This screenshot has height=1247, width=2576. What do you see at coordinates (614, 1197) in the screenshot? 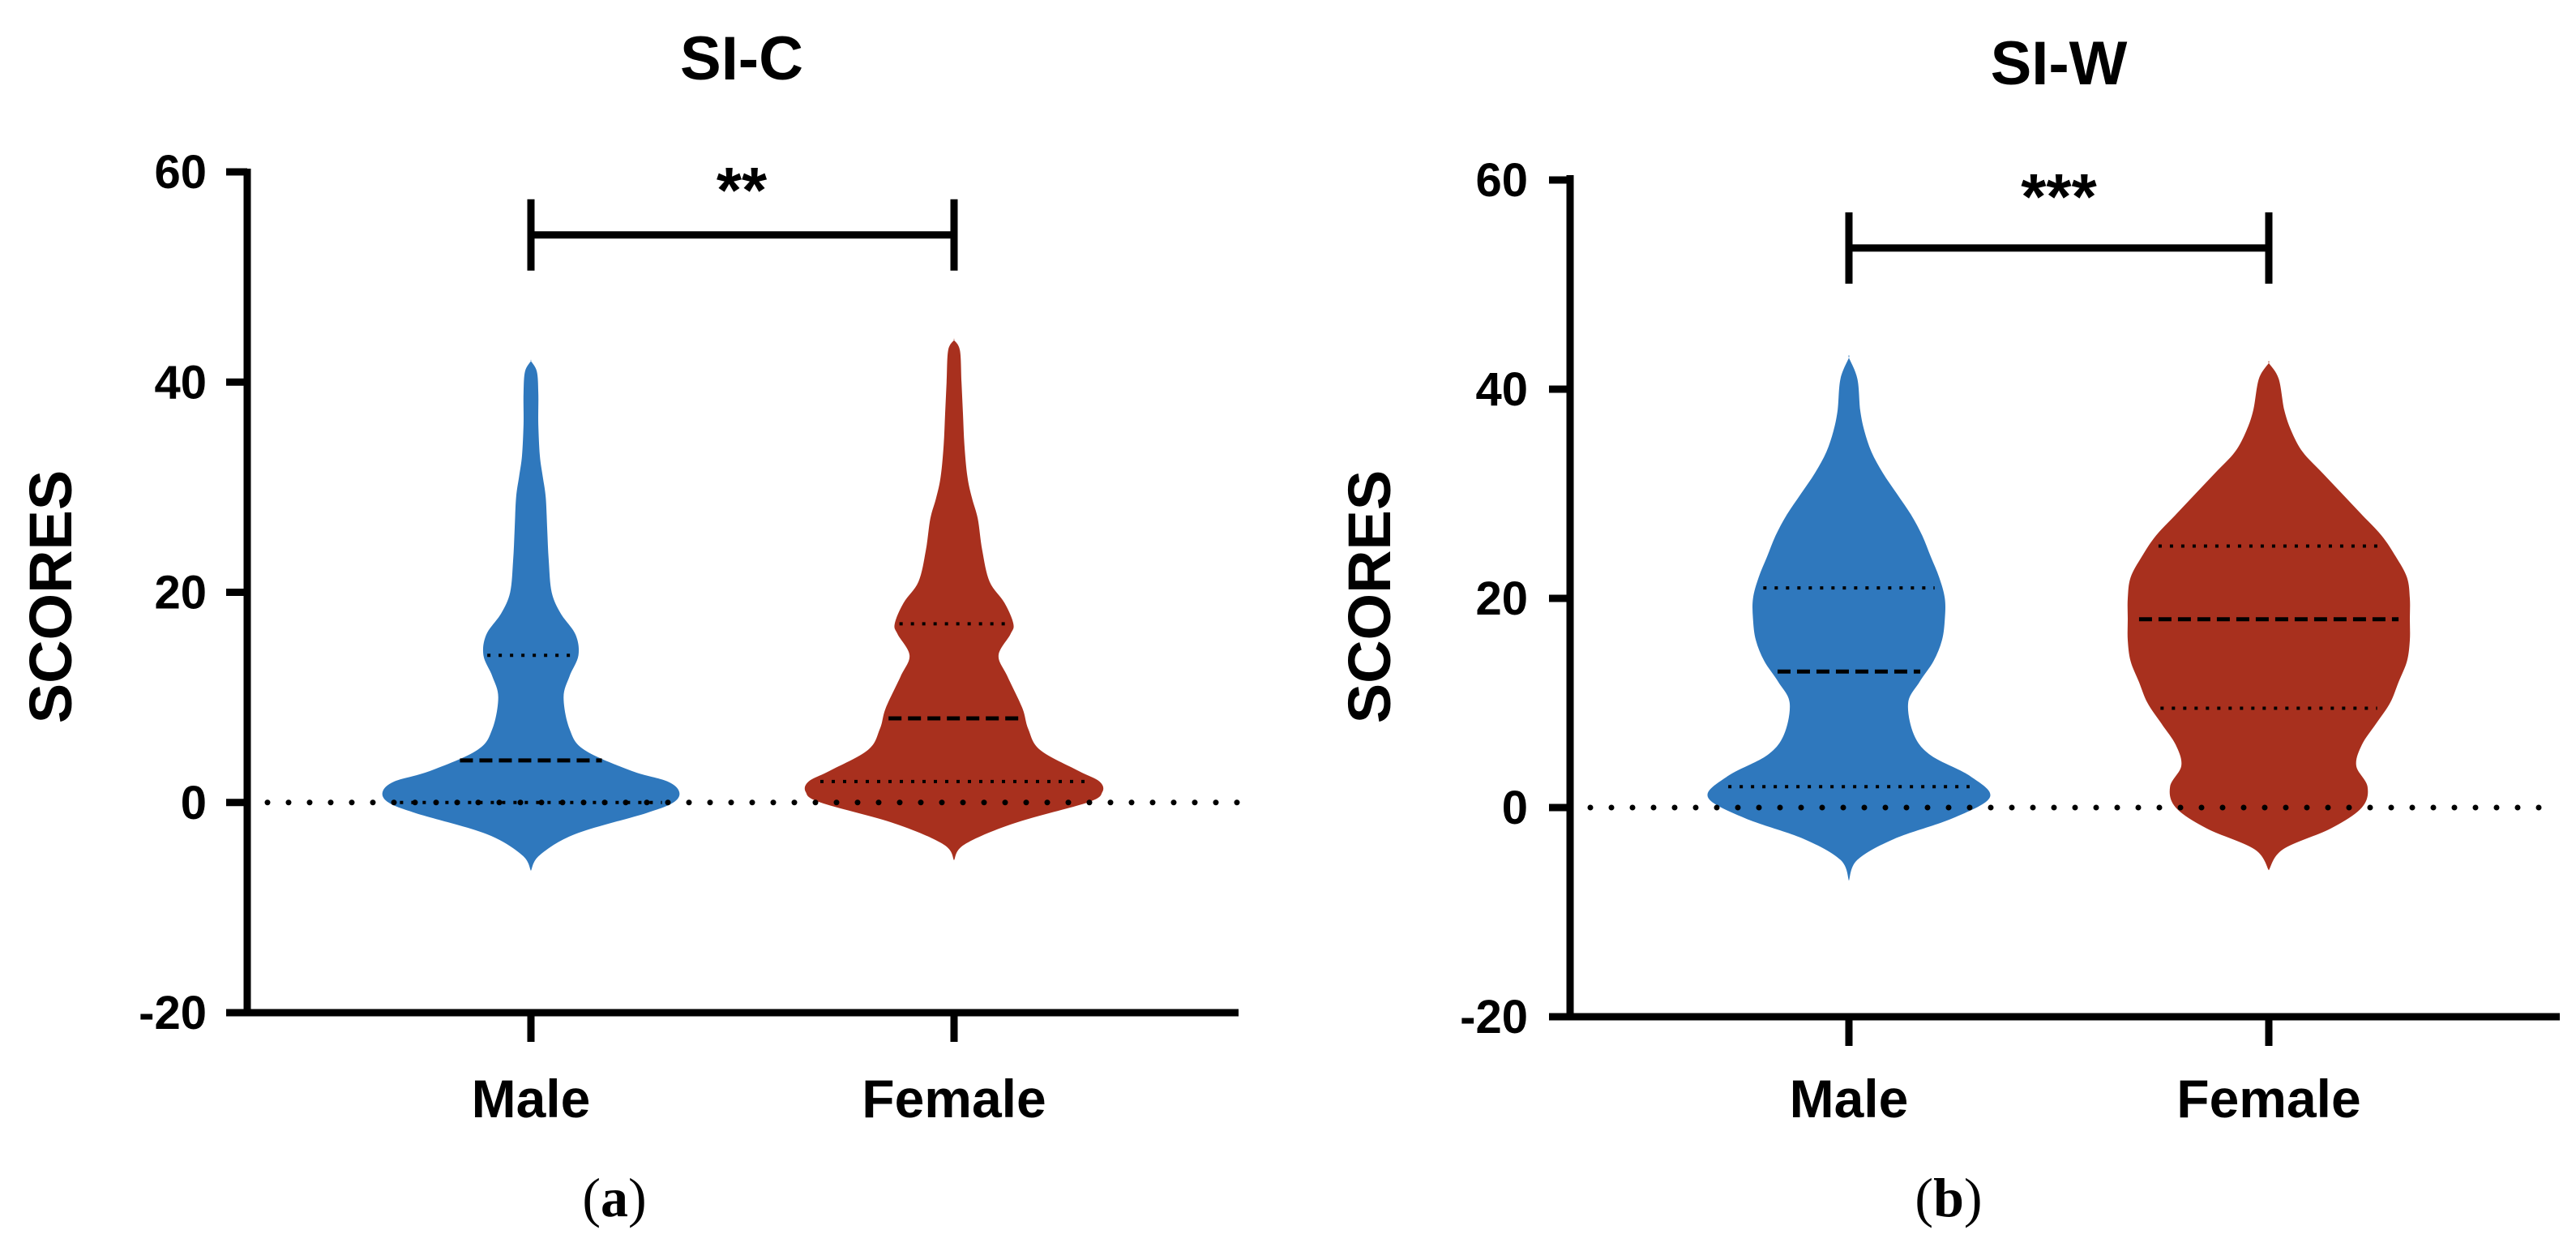
I see `panel-caption: (a)` at bounding box center [614, 1197].